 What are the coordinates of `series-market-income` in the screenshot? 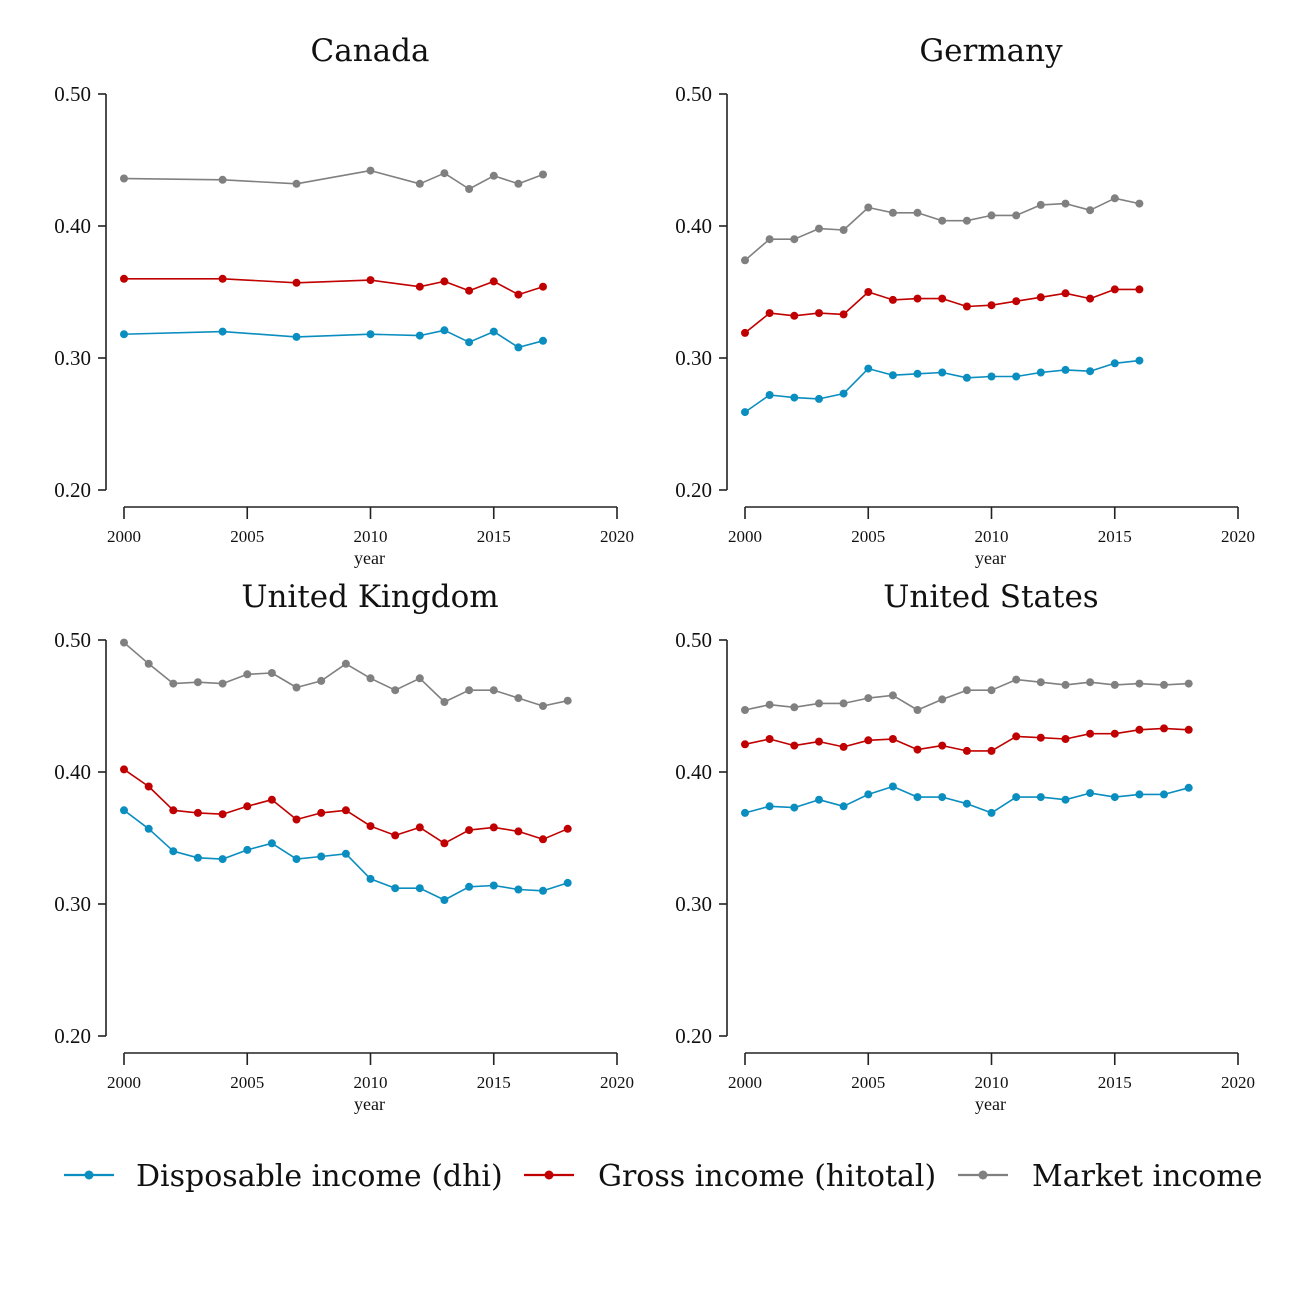 It's located at (942, 229).